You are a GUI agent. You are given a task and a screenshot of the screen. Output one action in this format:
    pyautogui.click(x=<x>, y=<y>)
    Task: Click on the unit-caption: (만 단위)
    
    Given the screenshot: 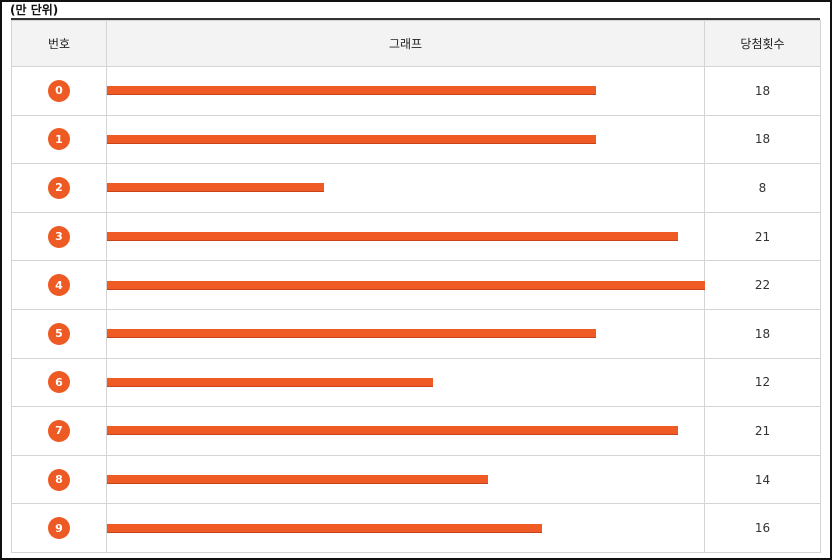 What is the action you would take?
    pyautogui.click(x=34, y=10)
    